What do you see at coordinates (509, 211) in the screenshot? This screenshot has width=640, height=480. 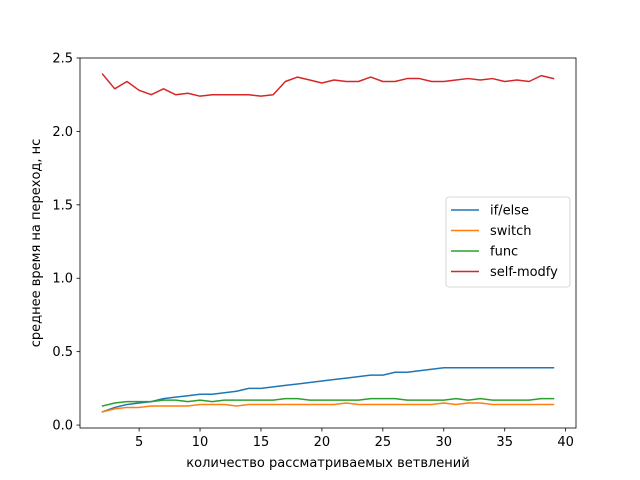 I see `legend-label-if-else: if/else` at bounding box center [509, 211].